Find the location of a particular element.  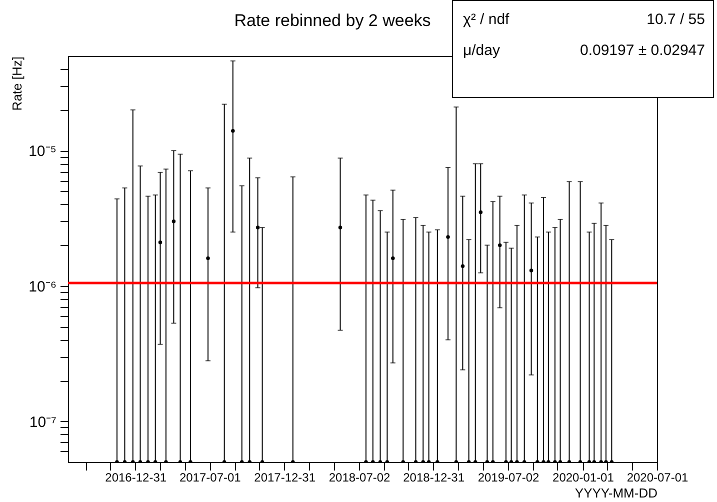

y-tick-label: 10⁻⁵ is located at coordinates (42, 151).